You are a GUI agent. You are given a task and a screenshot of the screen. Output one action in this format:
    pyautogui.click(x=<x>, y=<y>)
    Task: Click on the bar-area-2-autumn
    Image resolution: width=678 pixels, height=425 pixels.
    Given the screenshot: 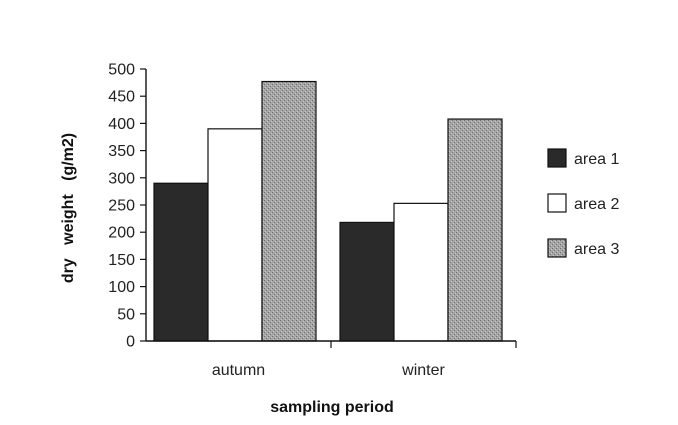 What is the action you would take?
    pyautogui.click(x=235, y=235)
    